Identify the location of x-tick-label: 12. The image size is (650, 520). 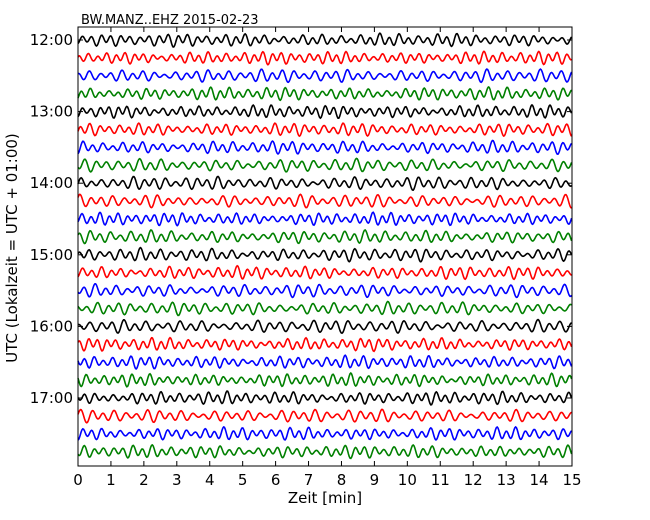
(473, 480).